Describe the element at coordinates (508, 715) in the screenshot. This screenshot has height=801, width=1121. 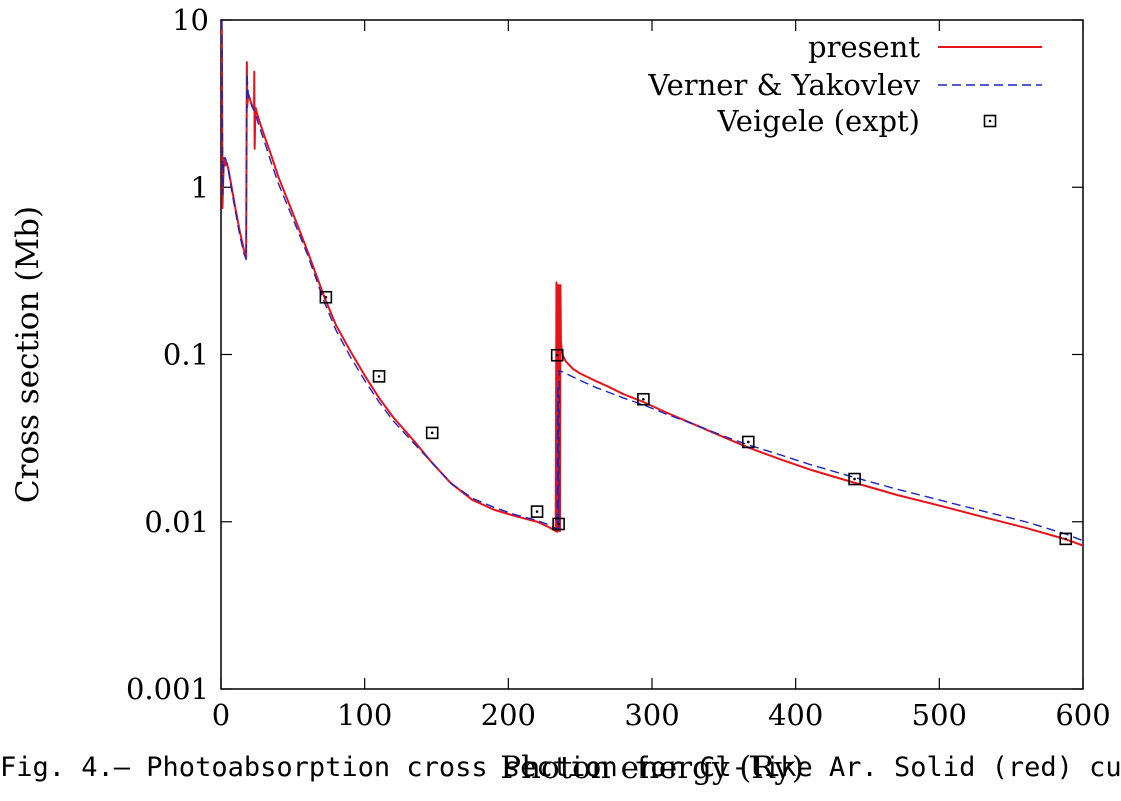
I see `x-tick-label: 200` at that location.